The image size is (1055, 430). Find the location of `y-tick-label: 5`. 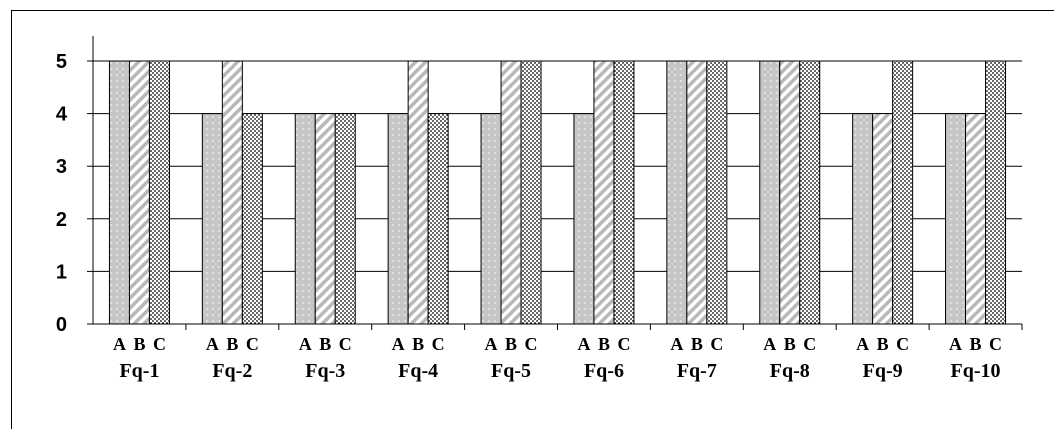

y-tick-label: 5 is located at coordinates (61, 62).